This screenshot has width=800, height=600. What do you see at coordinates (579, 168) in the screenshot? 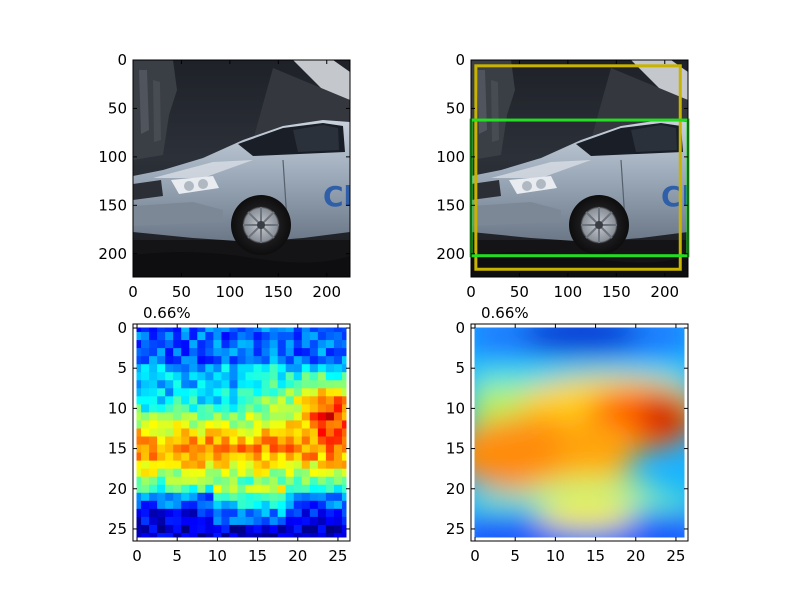
I see `car-photo-boxed` at bounding box center [579, 168].